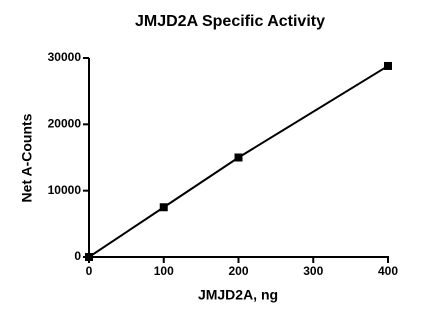 The width and height of the screenshot is (433, 321). Describe the element at coordinates (65, 57) in the screenshot. I see `y-tick-label: 30000` at that location.